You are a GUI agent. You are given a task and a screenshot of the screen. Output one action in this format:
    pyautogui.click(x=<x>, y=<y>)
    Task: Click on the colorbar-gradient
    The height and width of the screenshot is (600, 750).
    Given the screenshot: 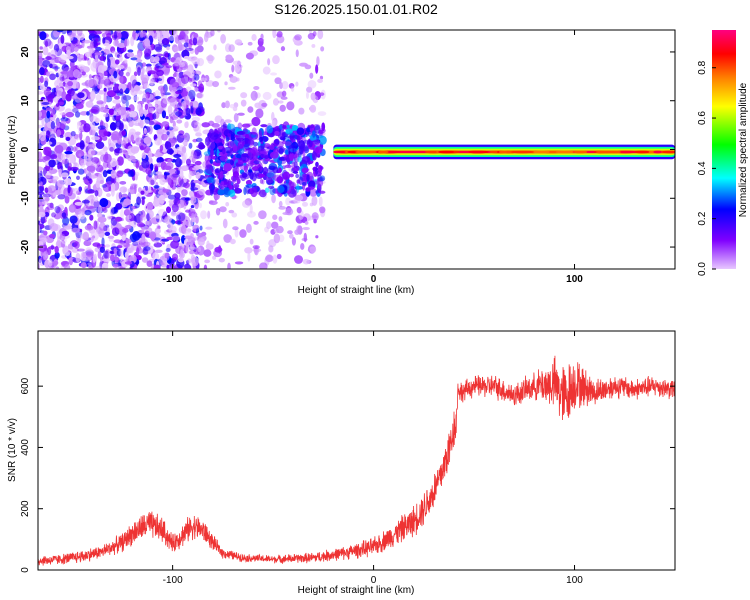 What is the action you would take?
    pyautogui.click(x=724, y=149)
    